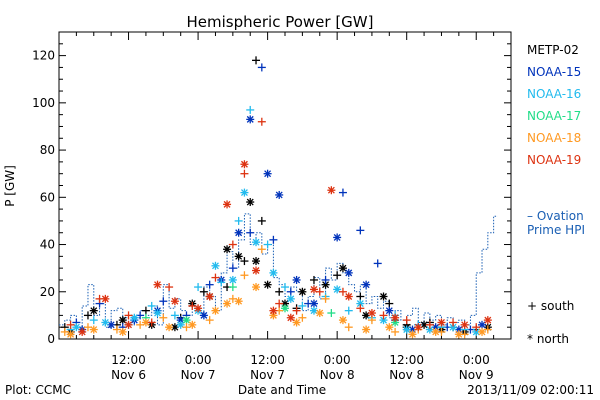 The height and width of the screenshot is (400, 600). What do you see at coordinates (555, 216) in the screenshot?
I see `ovation-label-line1: – Ovation` at bounding box center [555, 216].